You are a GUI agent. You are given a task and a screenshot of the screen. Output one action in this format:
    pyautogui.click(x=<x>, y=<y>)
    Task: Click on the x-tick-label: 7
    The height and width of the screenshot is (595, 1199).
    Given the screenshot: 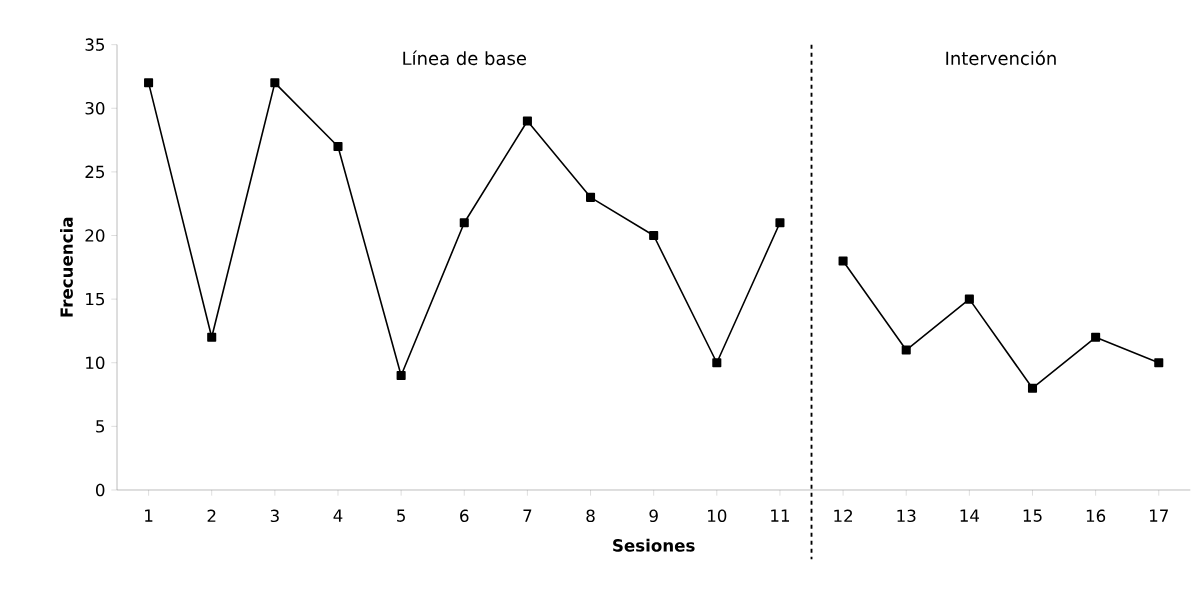 What is the action you would take?
    pyautogui.click(x=527, y=515)
    